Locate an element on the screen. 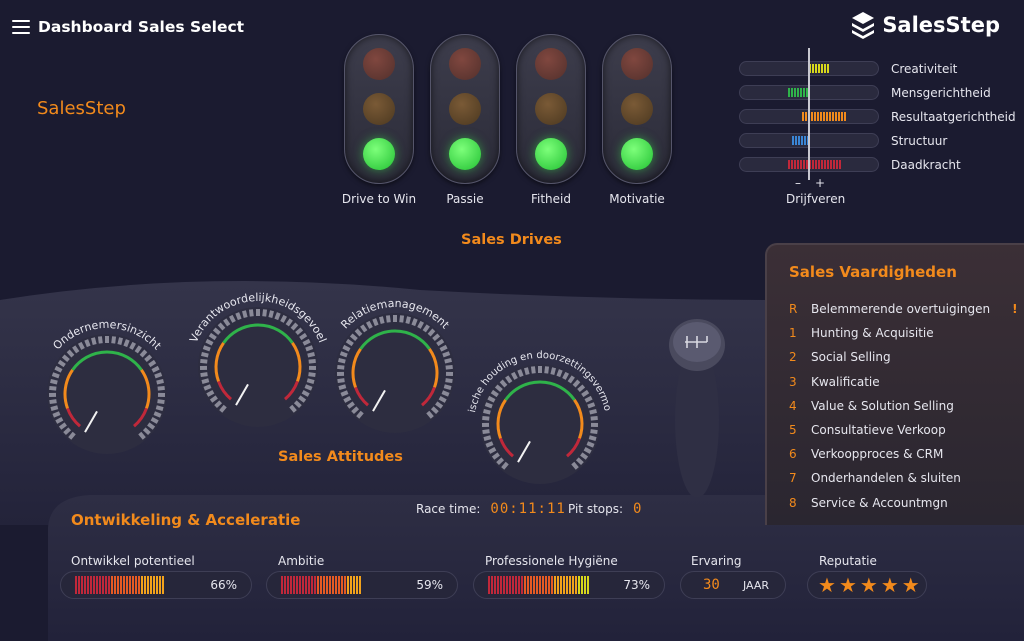 The image size is (1024, 641). hygiene-label: Professionele Hygiëne is located at coordinates (551, 561).